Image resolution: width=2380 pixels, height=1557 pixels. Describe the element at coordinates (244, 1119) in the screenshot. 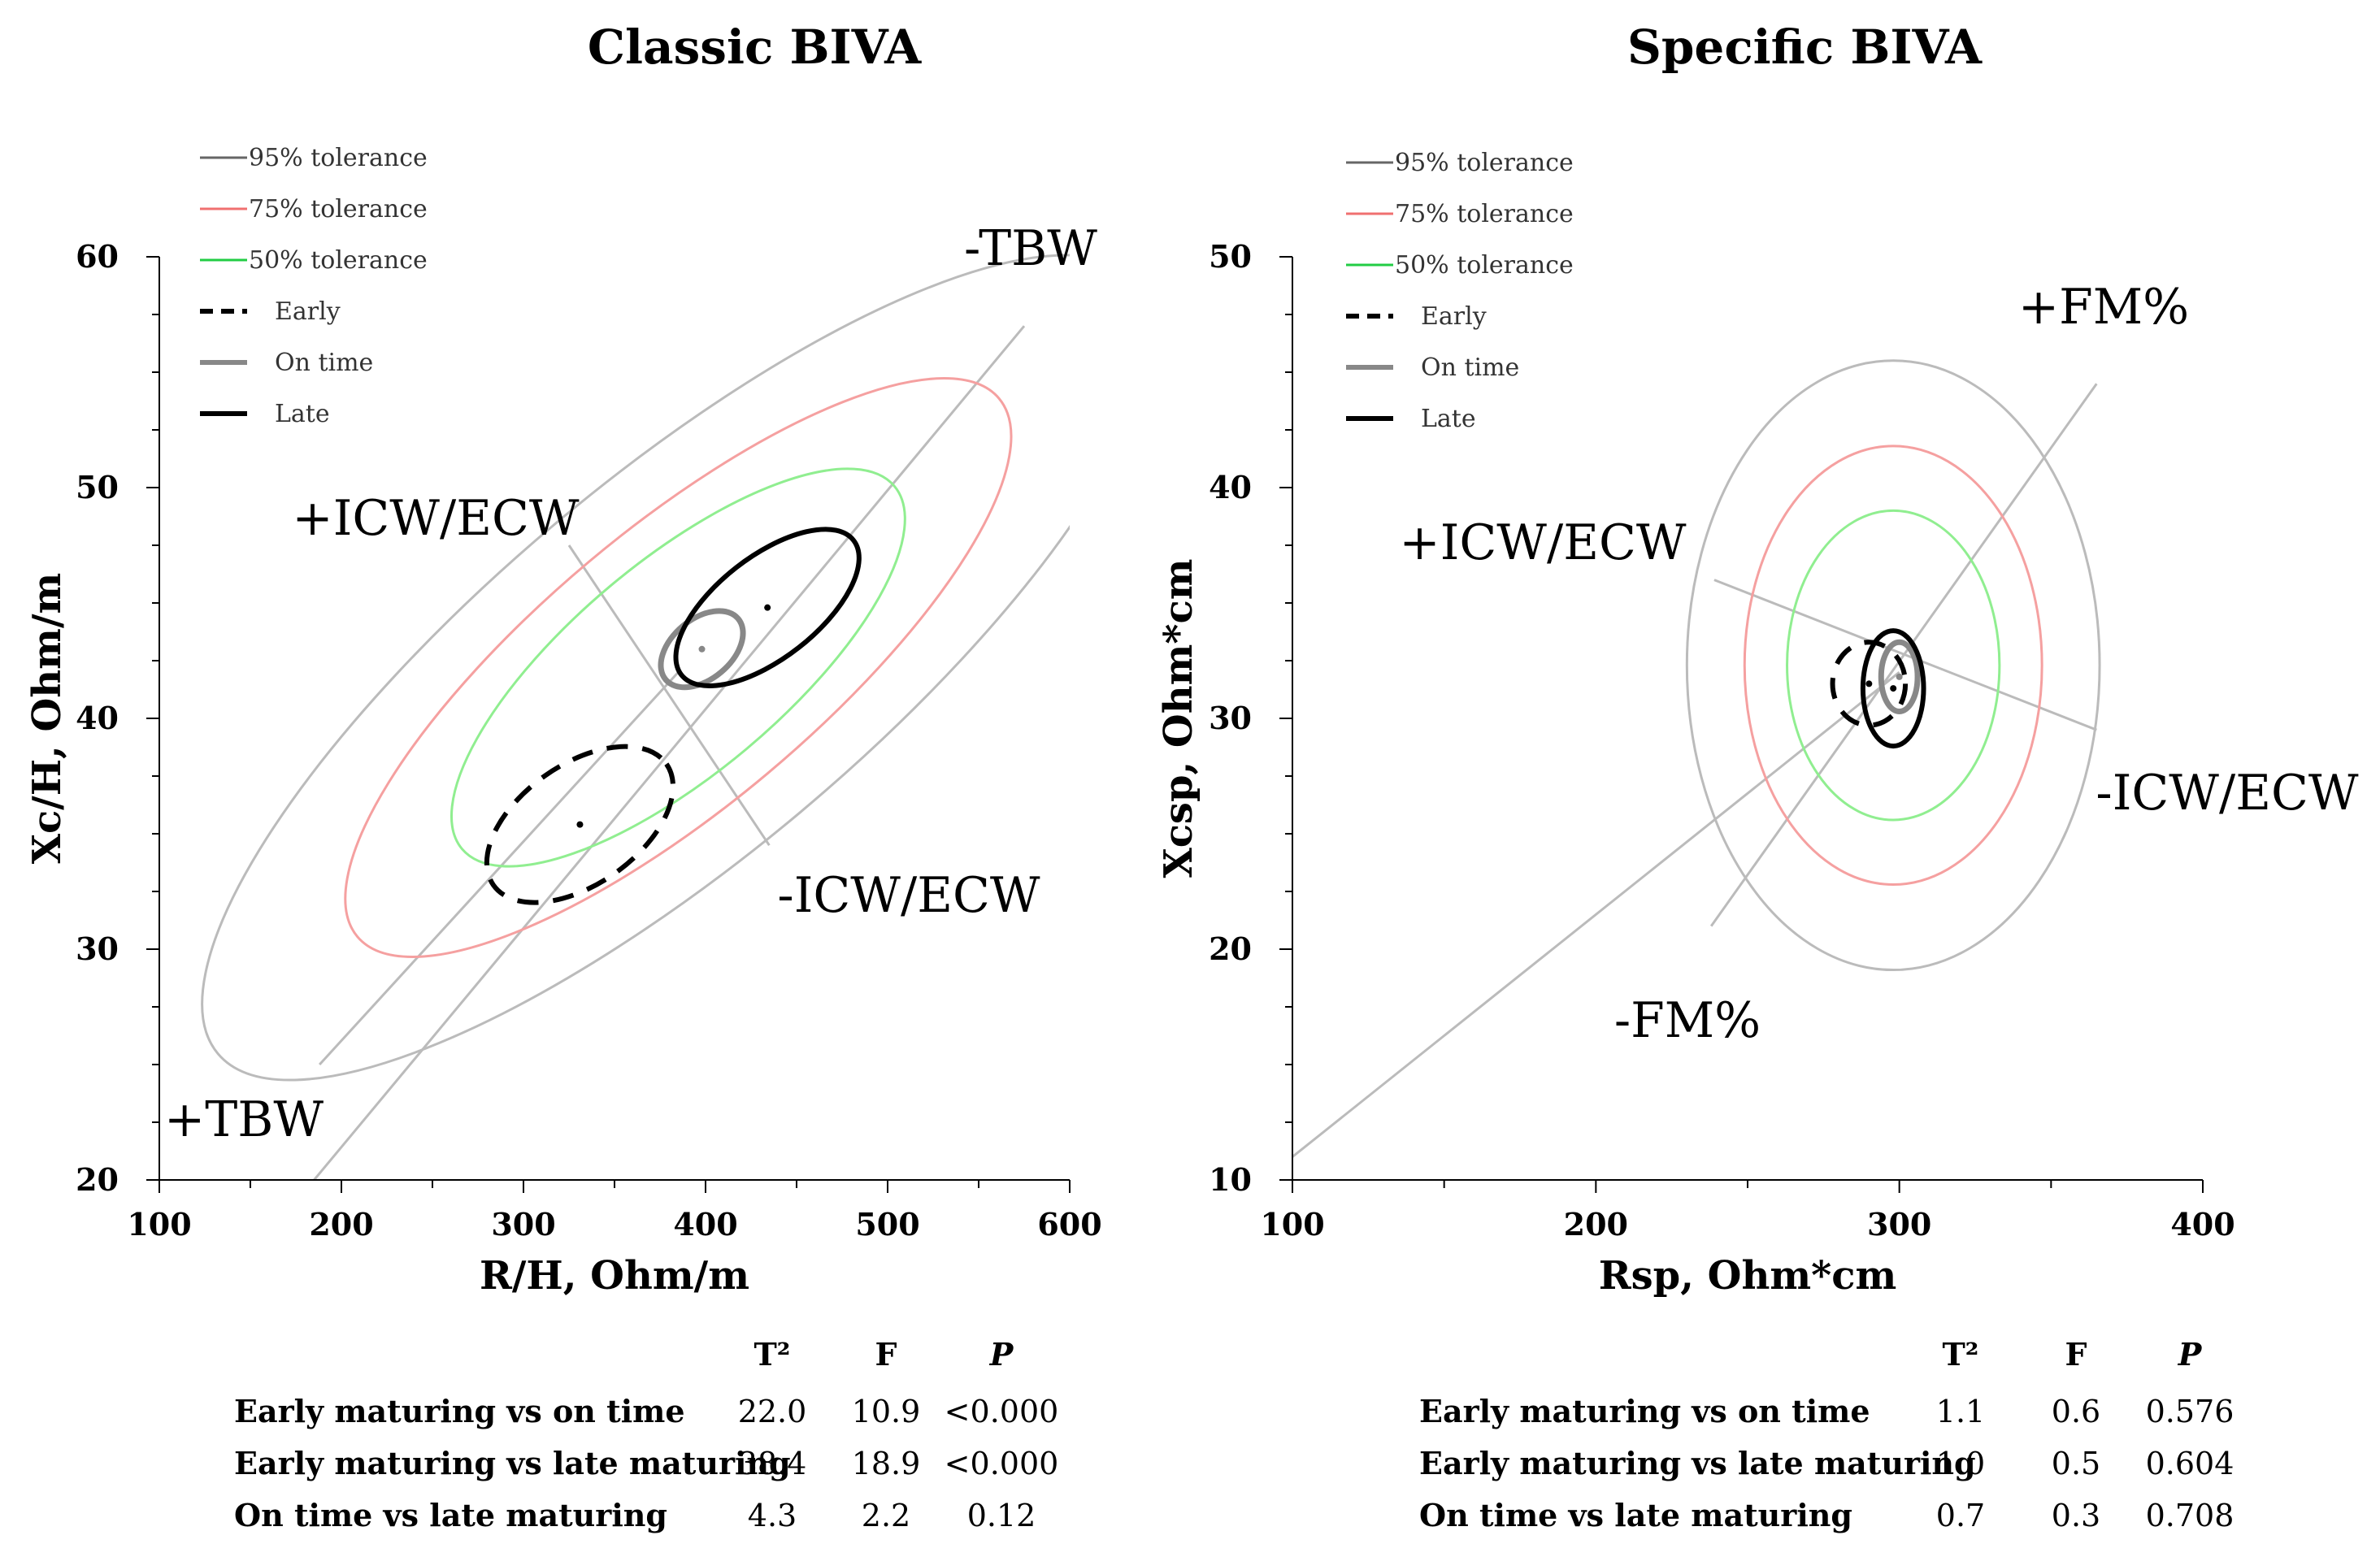

I see `region-label: +TBW` at that location.